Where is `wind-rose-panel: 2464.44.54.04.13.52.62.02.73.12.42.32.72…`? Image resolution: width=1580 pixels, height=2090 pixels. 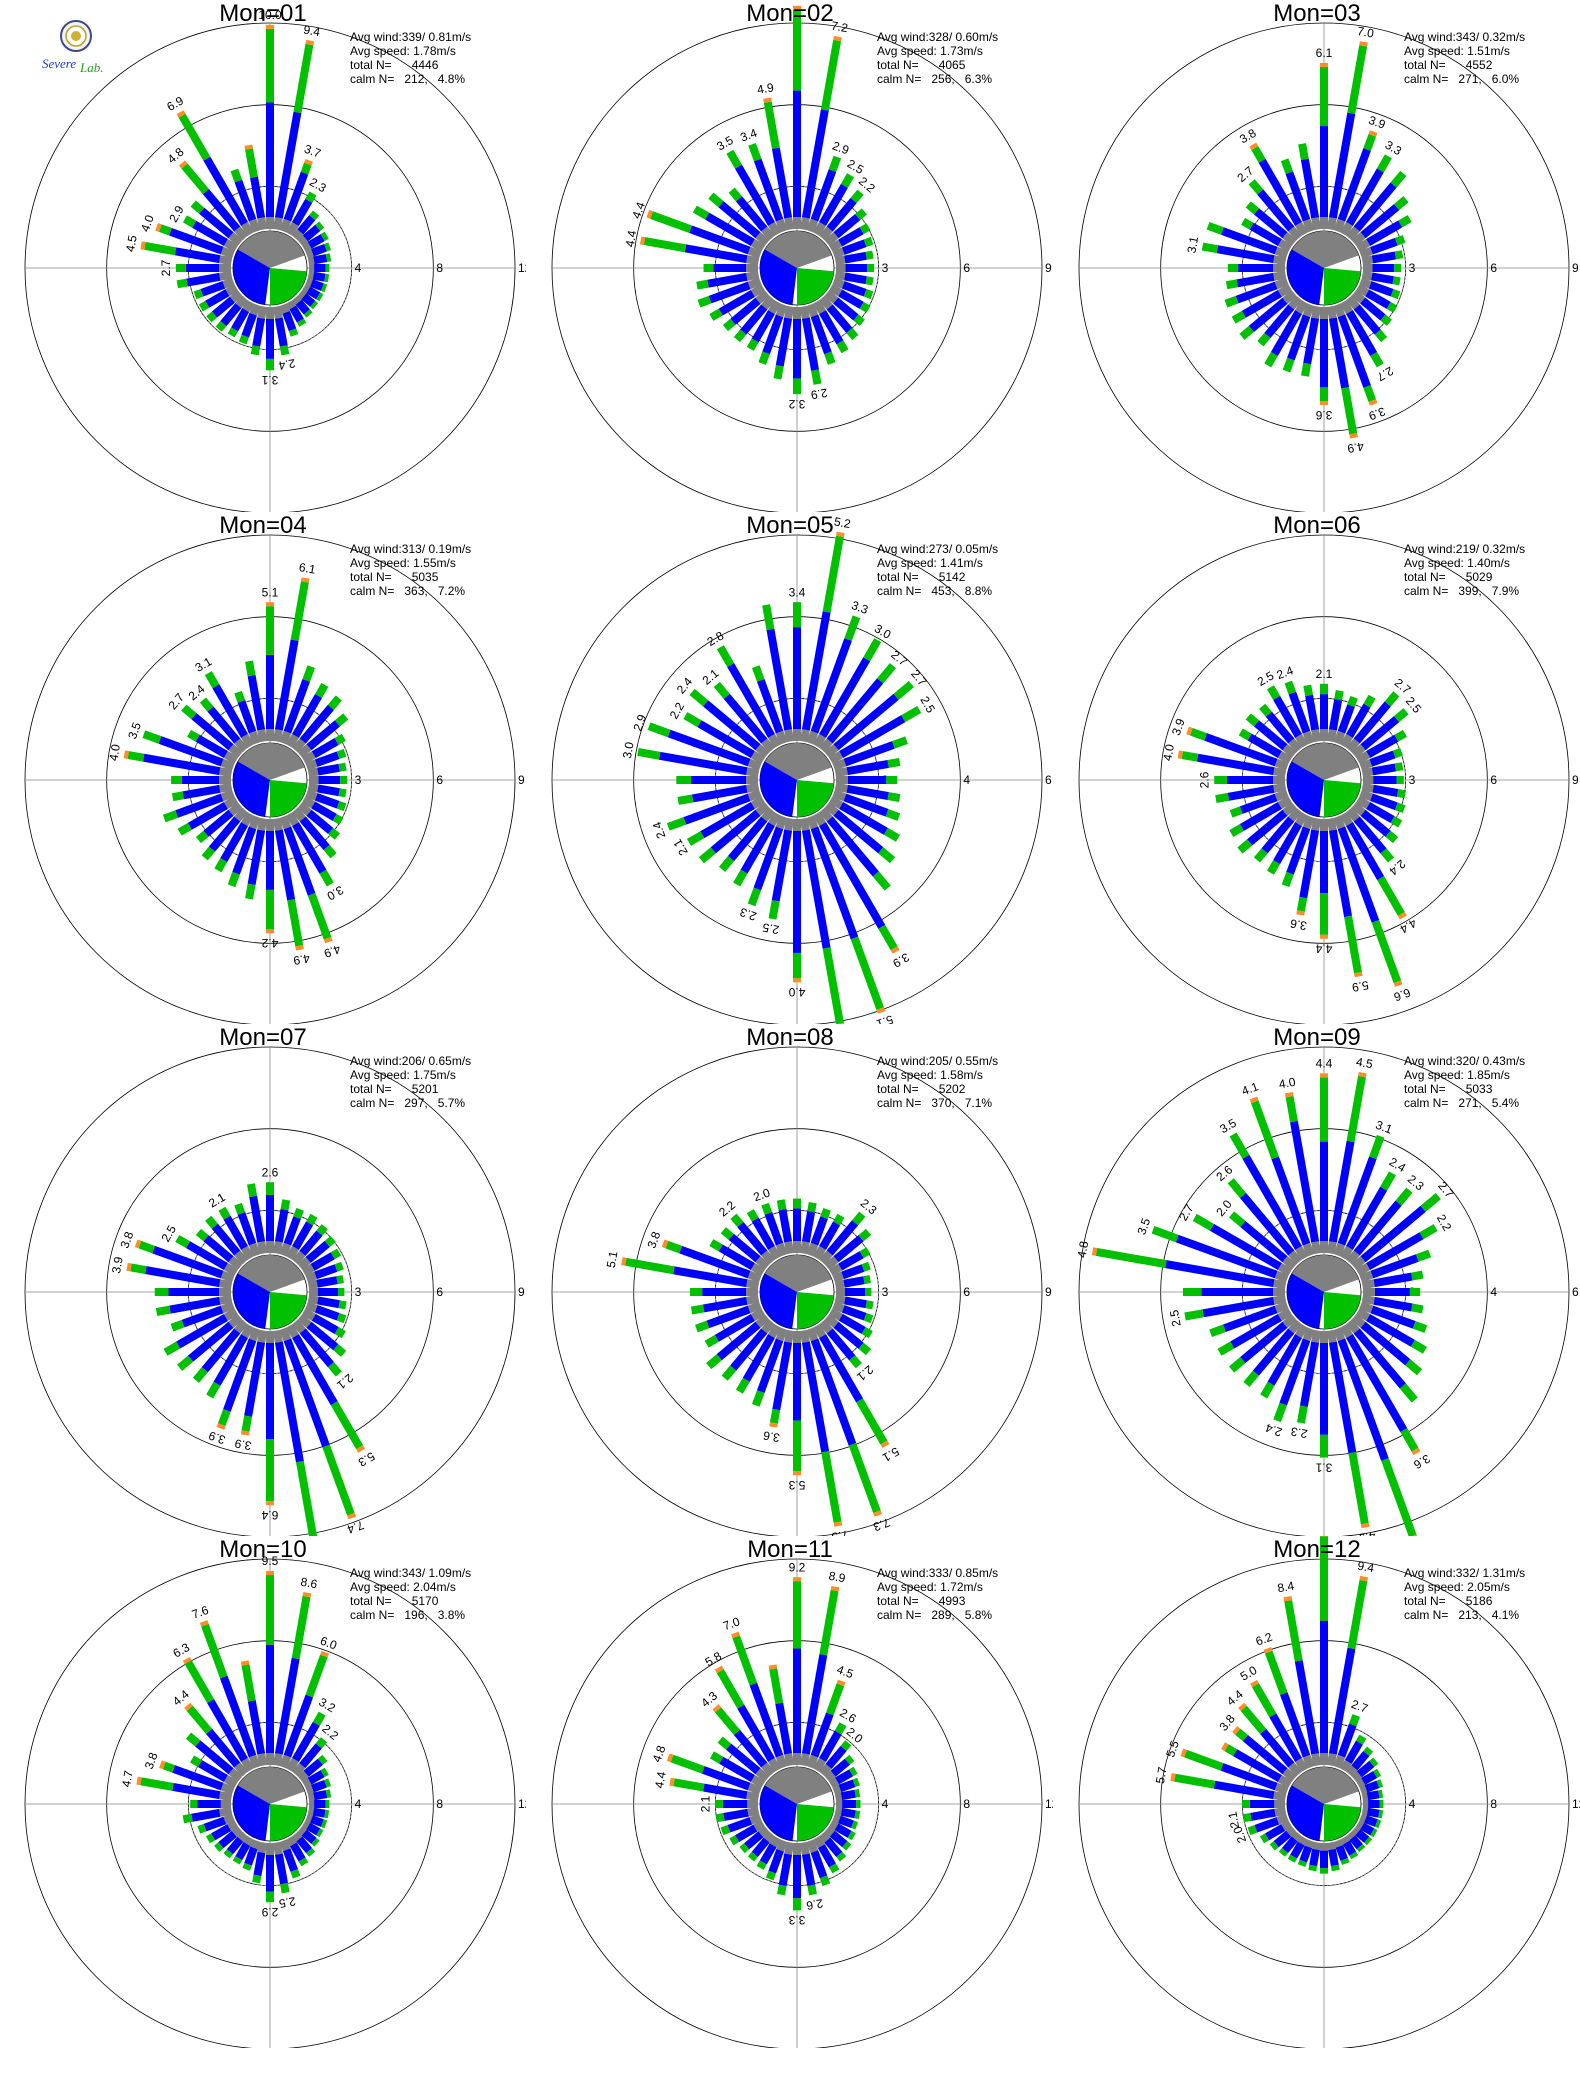 wind-rose-panel: 2464.44.54.04.13.52.62.02.73.12.42.32.72… is located at coordinates (1317, 1280).